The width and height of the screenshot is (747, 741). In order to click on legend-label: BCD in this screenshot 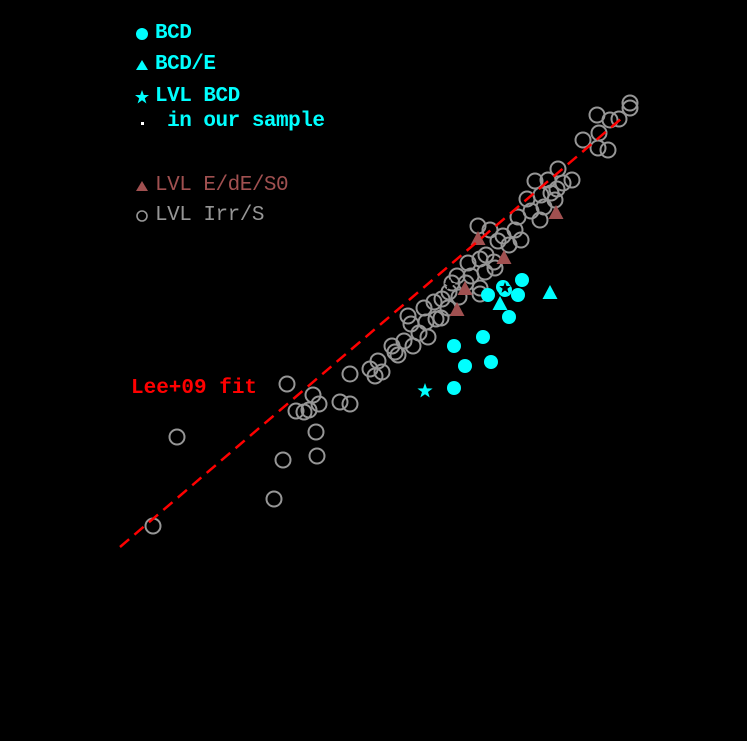, I will do `click(173, 33)`.